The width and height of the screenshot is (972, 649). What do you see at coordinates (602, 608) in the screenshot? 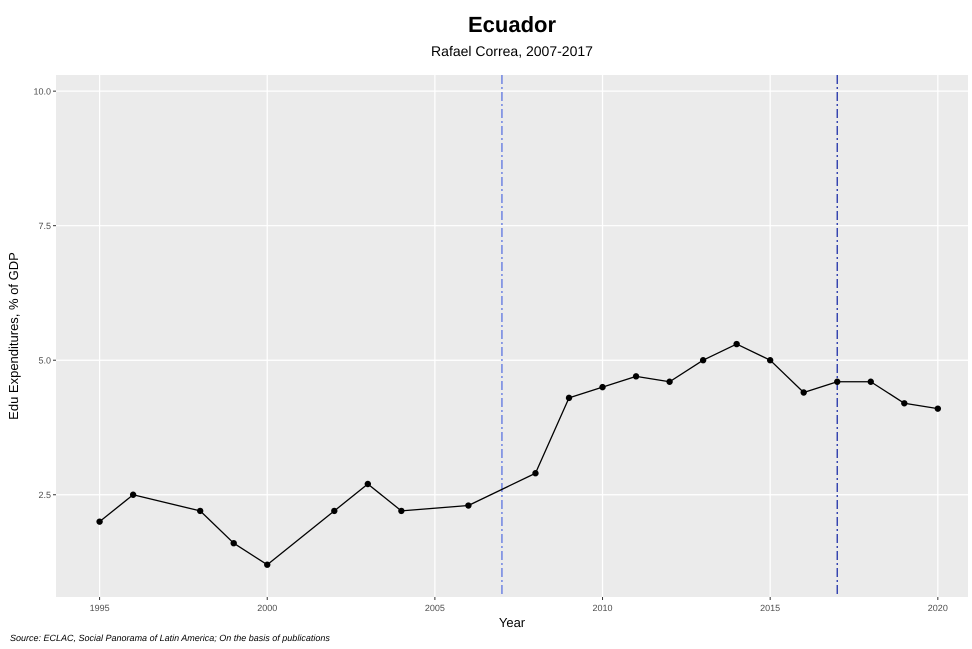
I see `x-tick-label: 2010` at bounding box center [602, 608].